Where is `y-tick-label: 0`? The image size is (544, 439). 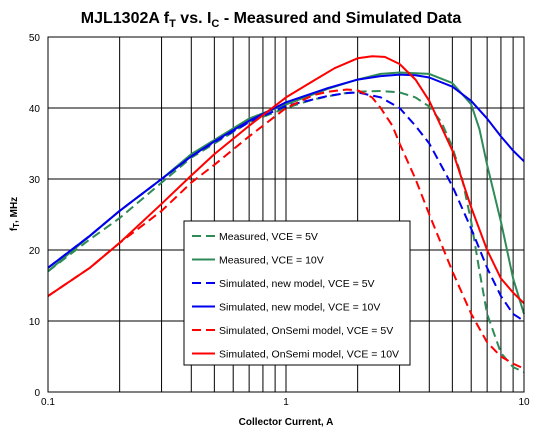 y-tick-label: 0 is located at coordinates (37, 393).